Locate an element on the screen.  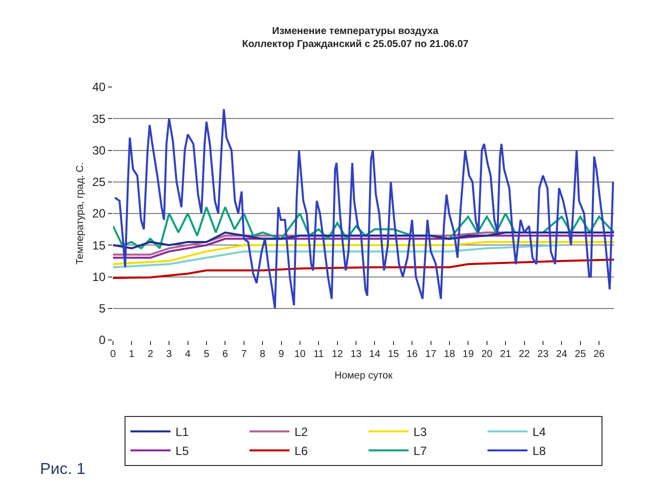
legend-label: L4 is located at coordinates (539, 432).